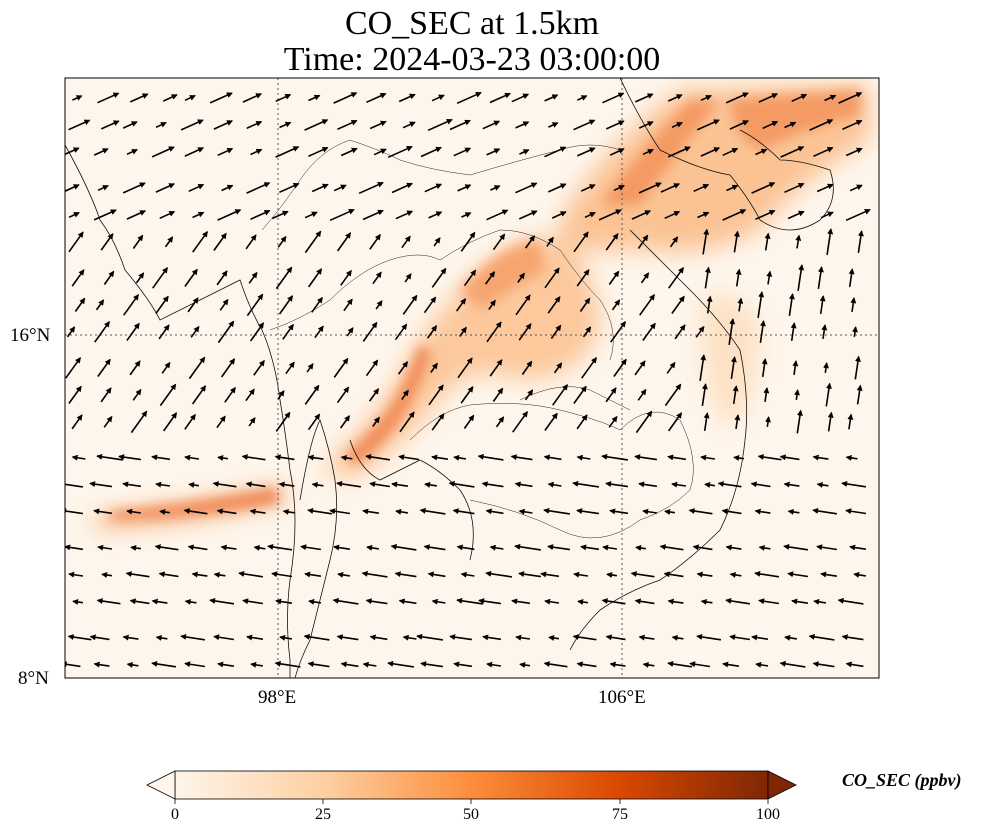 This screenshot has width=990, height=836. I want to click on lon-tick-98E: 98°E, so click(277, 697).